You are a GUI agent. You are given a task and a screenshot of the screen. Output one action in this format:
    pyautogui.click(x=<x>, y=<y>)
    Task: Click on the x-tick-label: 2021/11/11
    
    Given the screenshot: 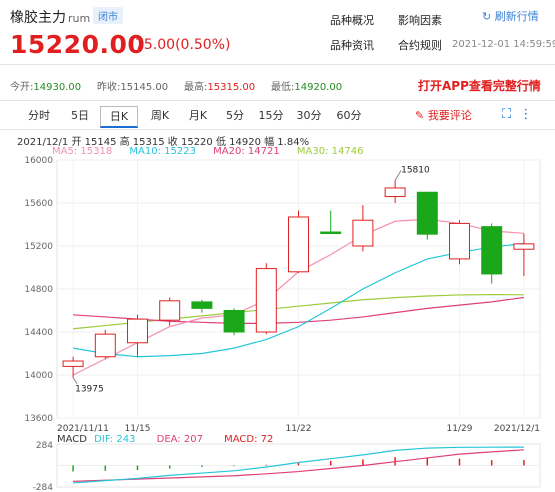 What is the action you would take?
    pyautogui.click(x=83, y=429)
    